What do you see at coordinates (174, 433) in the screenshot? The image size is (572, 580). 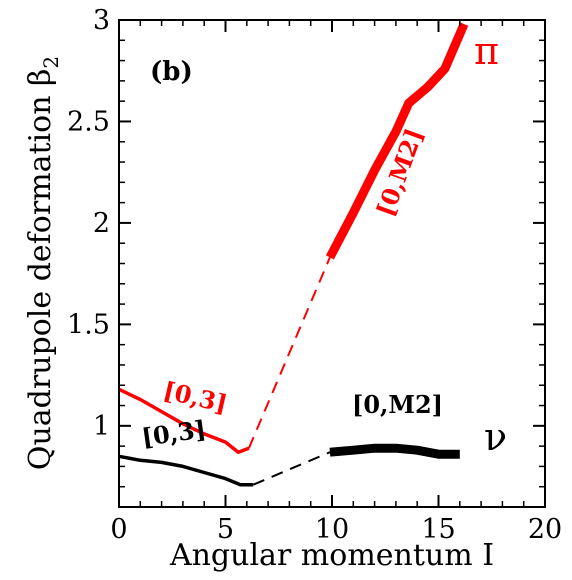 I see `nu-low-band-label: [0,3]` at bounding box center [174, 433].